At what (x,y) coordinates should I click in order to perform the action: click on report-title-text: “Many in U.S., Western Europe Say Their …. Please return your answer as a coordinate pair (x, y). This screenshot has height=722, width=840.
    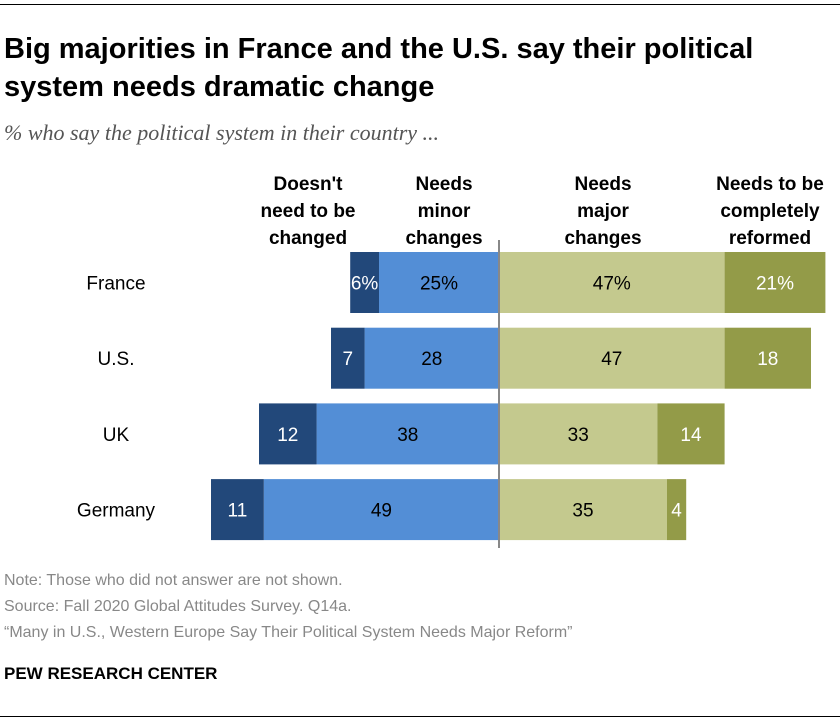
    Looking at the image, I should click on (288, 632).